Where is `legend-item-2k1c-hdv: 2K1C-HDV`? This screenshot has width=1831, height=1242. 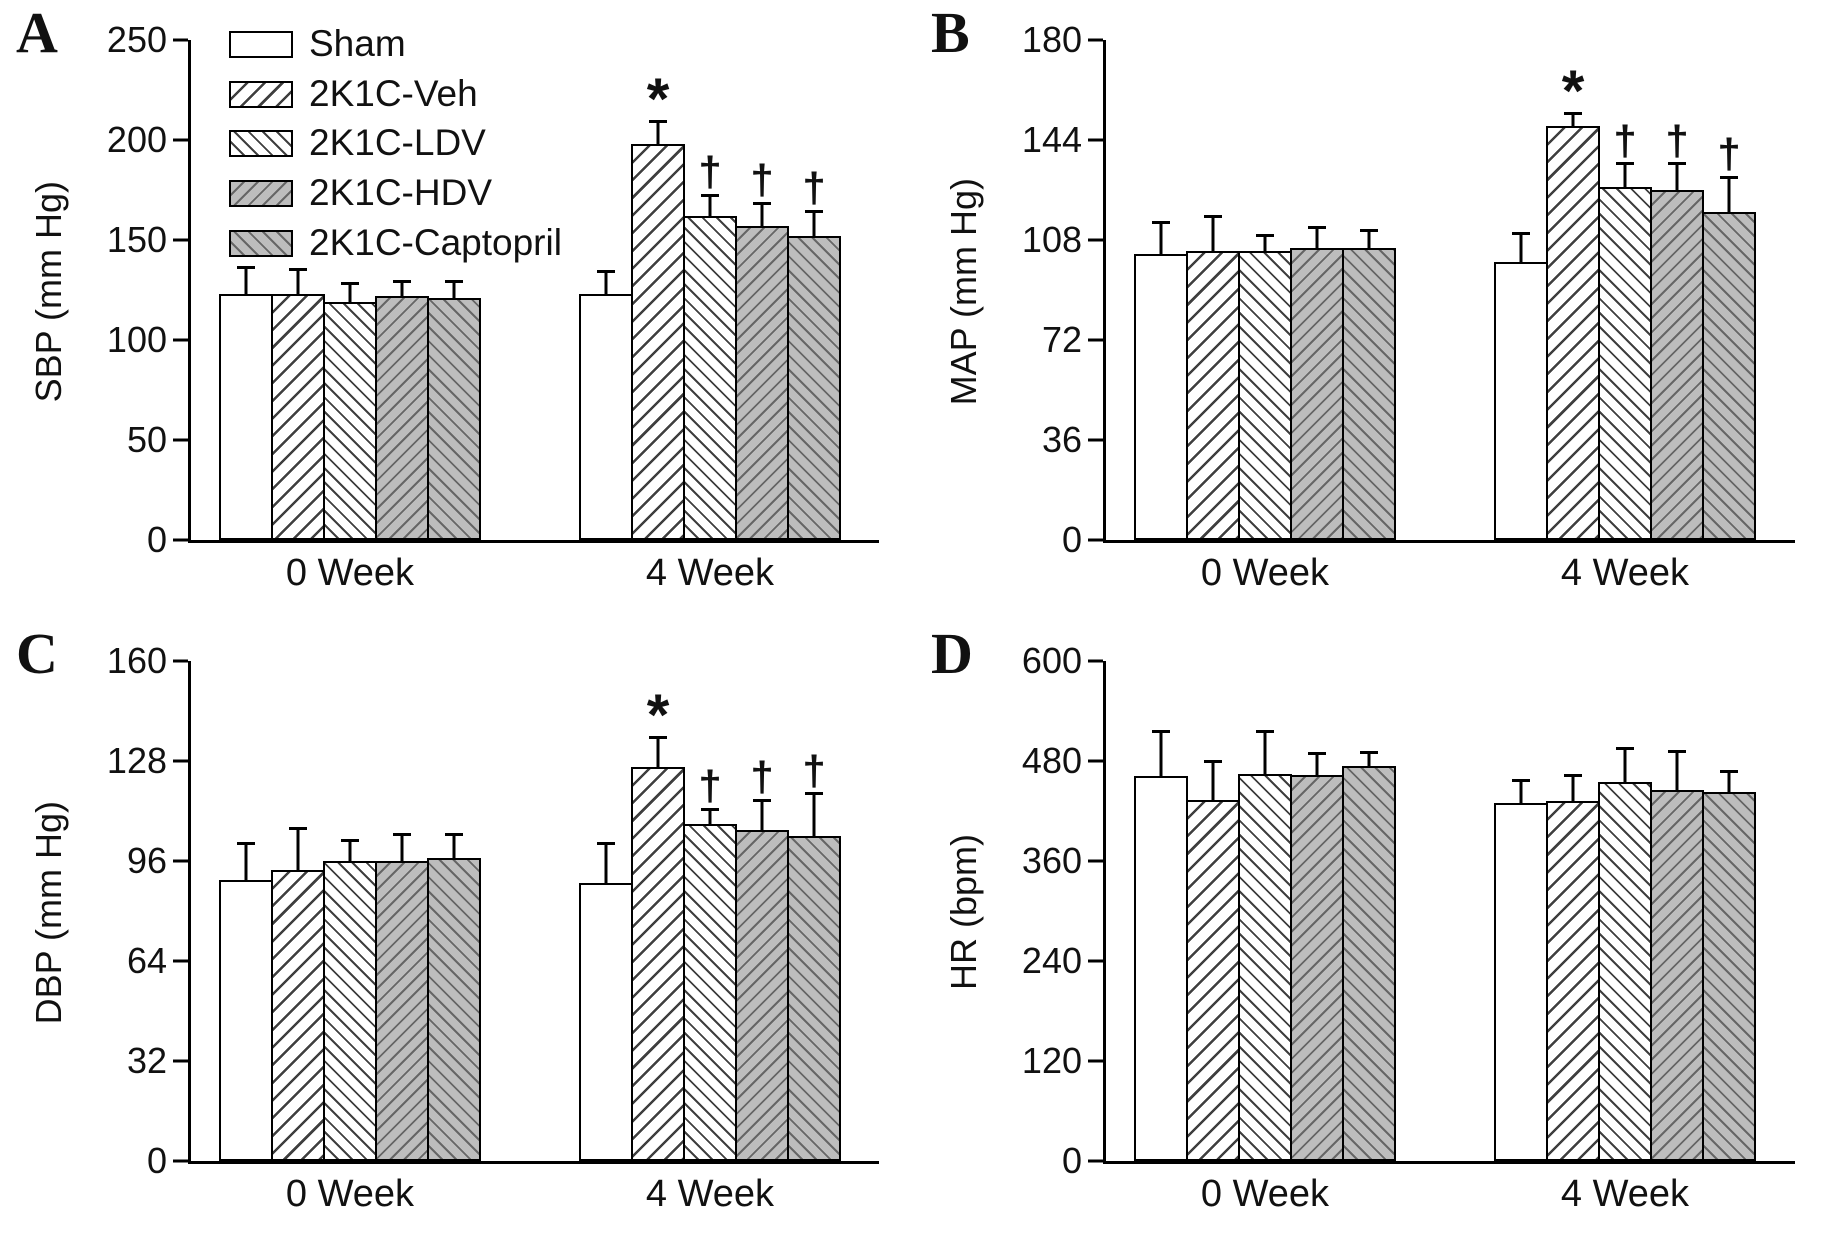
legend-item-2k1c-hdv: 2K1C-HDV is located at coordinates (395, 193).